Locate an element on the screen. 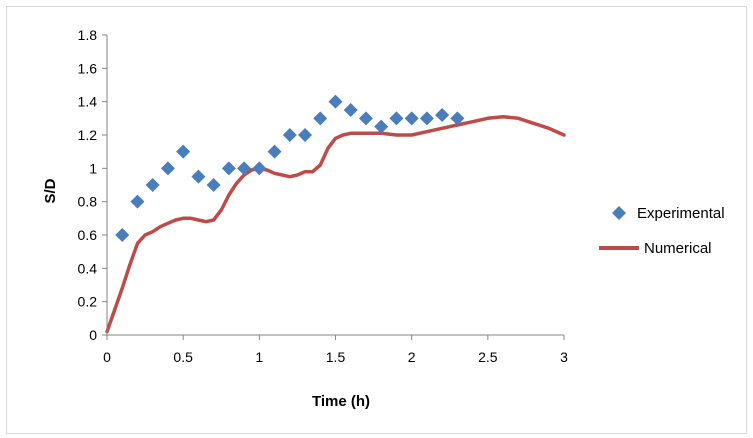 This screenshot has height=438, width=753. y-tick-label: 0.2 is located at coordinates (88, 302).